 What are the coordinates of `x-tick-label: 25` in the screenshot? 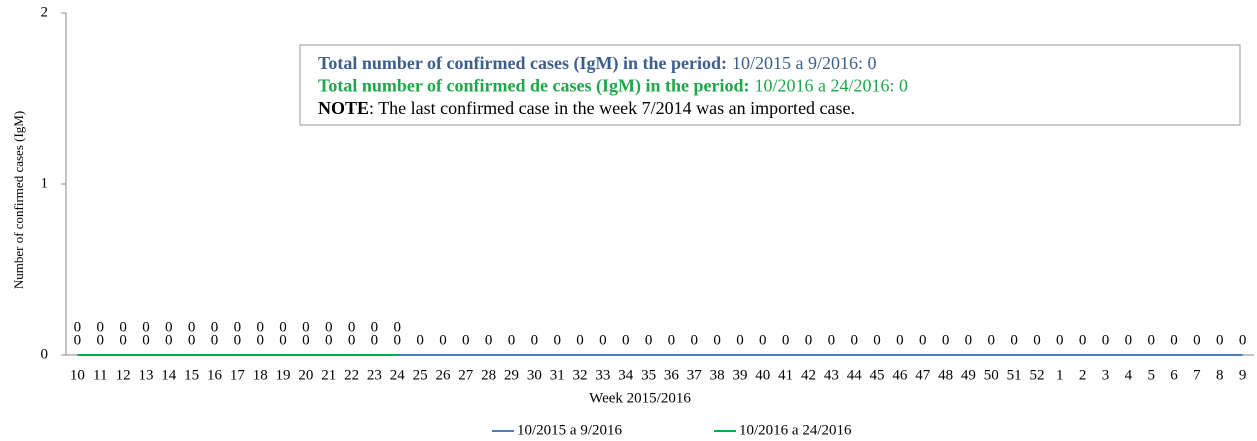 It's located at (420, 375).